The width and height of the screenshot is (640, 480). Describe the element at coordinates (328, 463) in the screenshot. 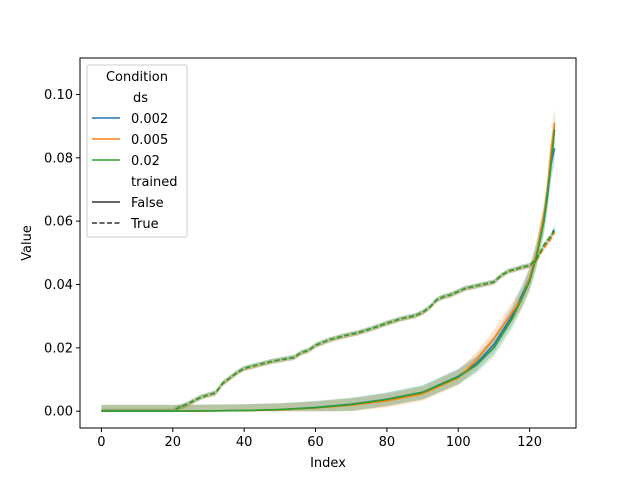

I see `x-axis-label: Index` at that location.